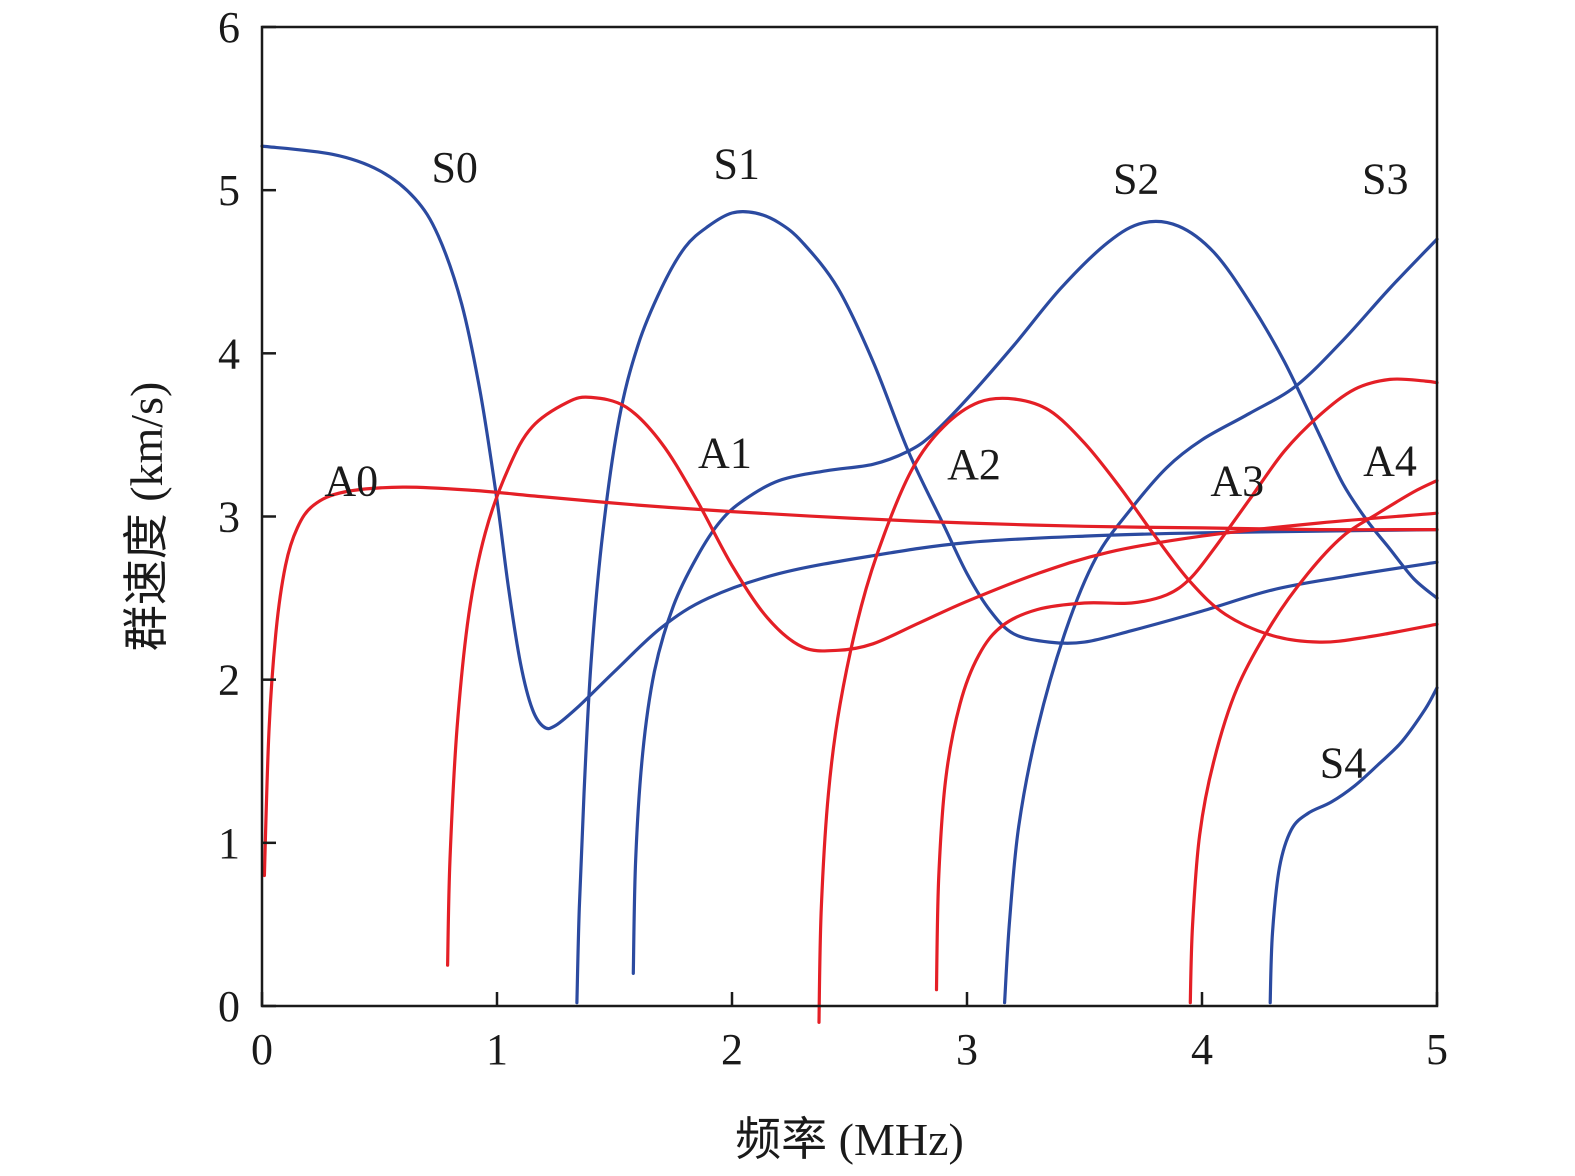  I want to click on y-tick-label: 2, so click(229, 680).